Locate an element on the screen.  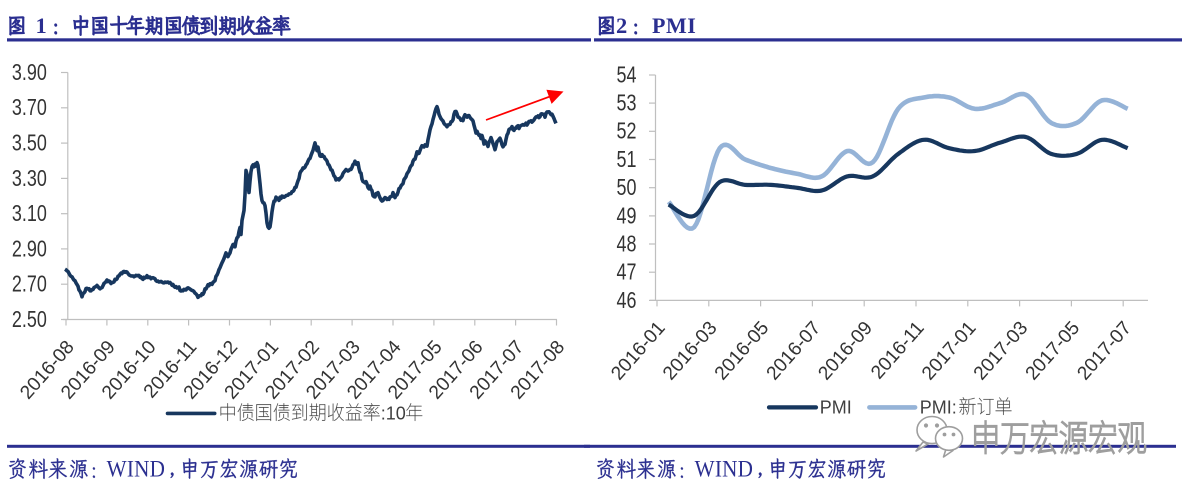
svg-text: 3.10 is located at coordinates (29, 214).